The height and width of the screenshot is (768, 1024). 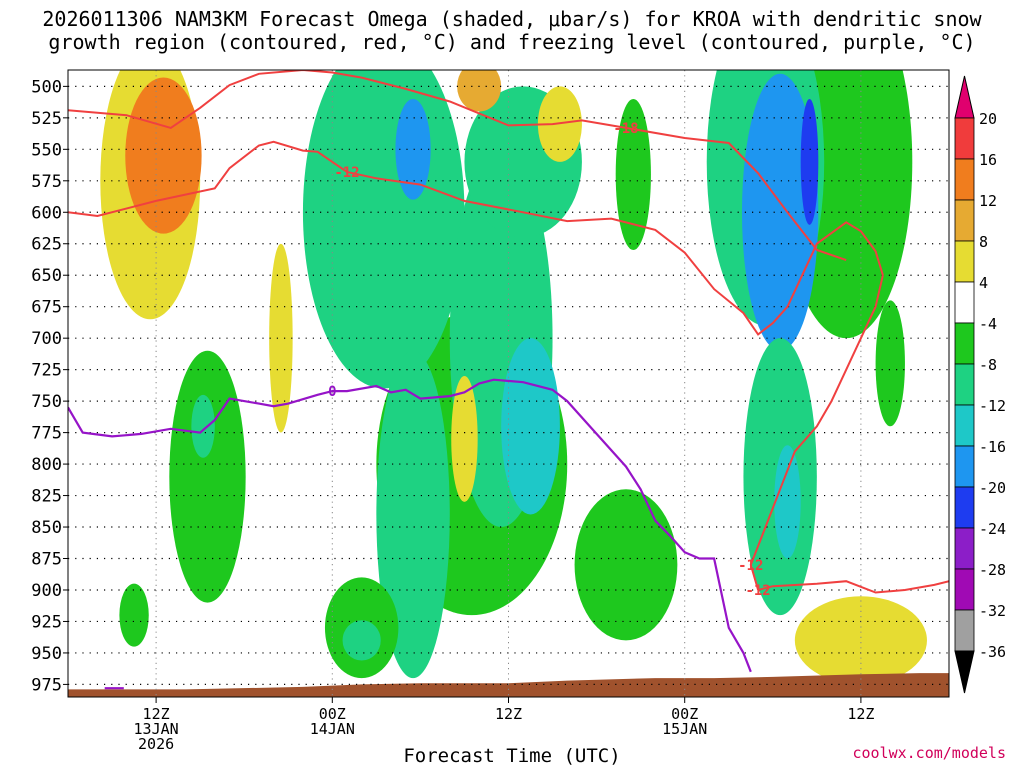 What do you see at coordinates (46, 182) in the screenshot?
I see `y-tick-label: 575` at bounding box center [46, 182].